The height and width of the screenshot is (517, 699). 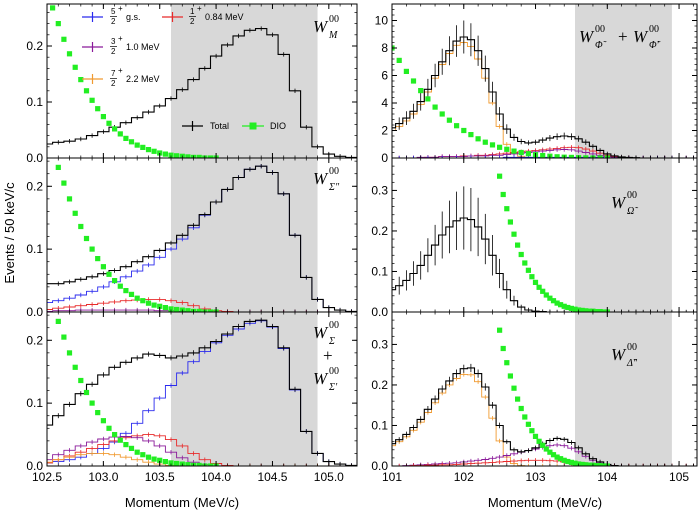 I want to click on plot-area-L1, so click(x=202, y=81).